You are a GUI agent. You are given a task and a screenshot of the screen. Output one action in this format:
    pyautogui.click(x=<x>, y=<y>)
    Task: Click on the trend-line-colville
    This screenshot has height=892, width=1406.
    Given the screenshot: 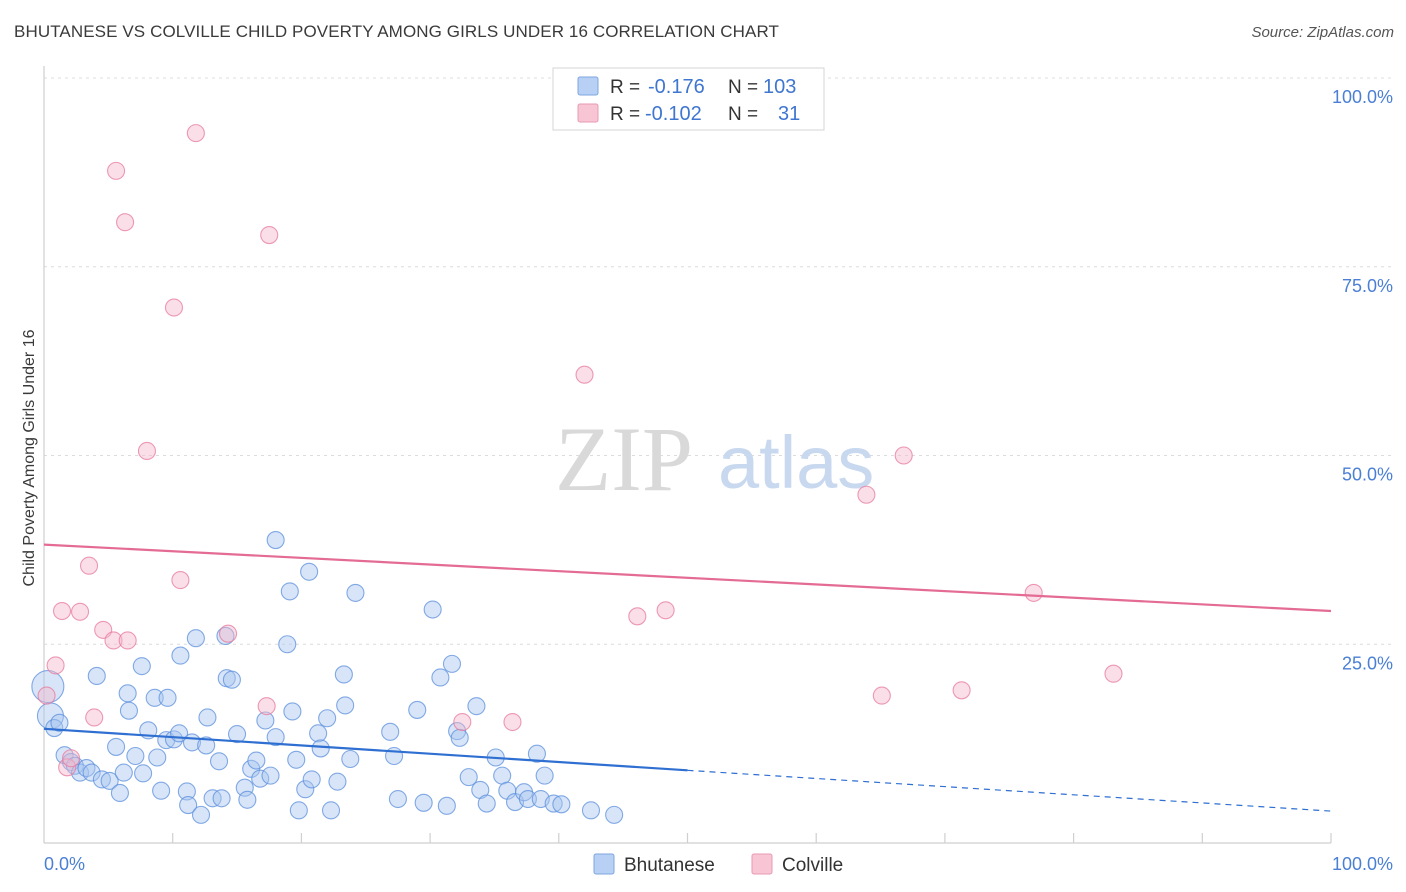 What is the action you would take?
    pyautogui.click(x=687, y=578)
    